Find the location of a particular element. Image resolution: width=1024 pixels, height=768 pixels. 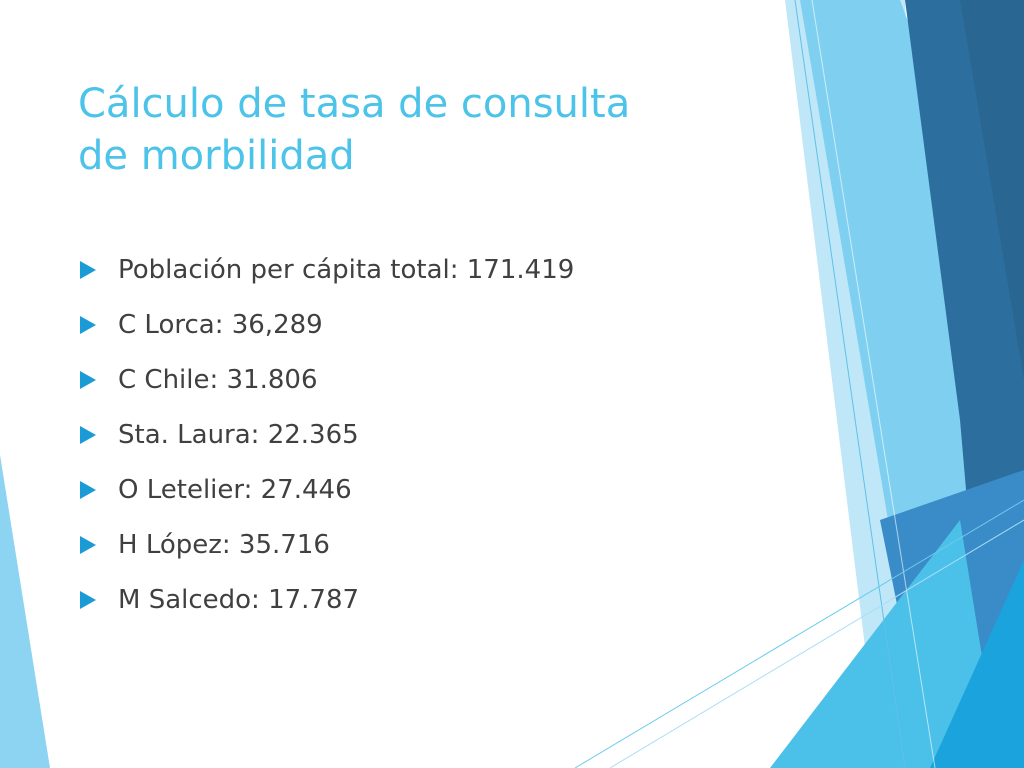

bullet-item-c-lorca: C Lorca: 36,289 is located at coordinates (327, 324).